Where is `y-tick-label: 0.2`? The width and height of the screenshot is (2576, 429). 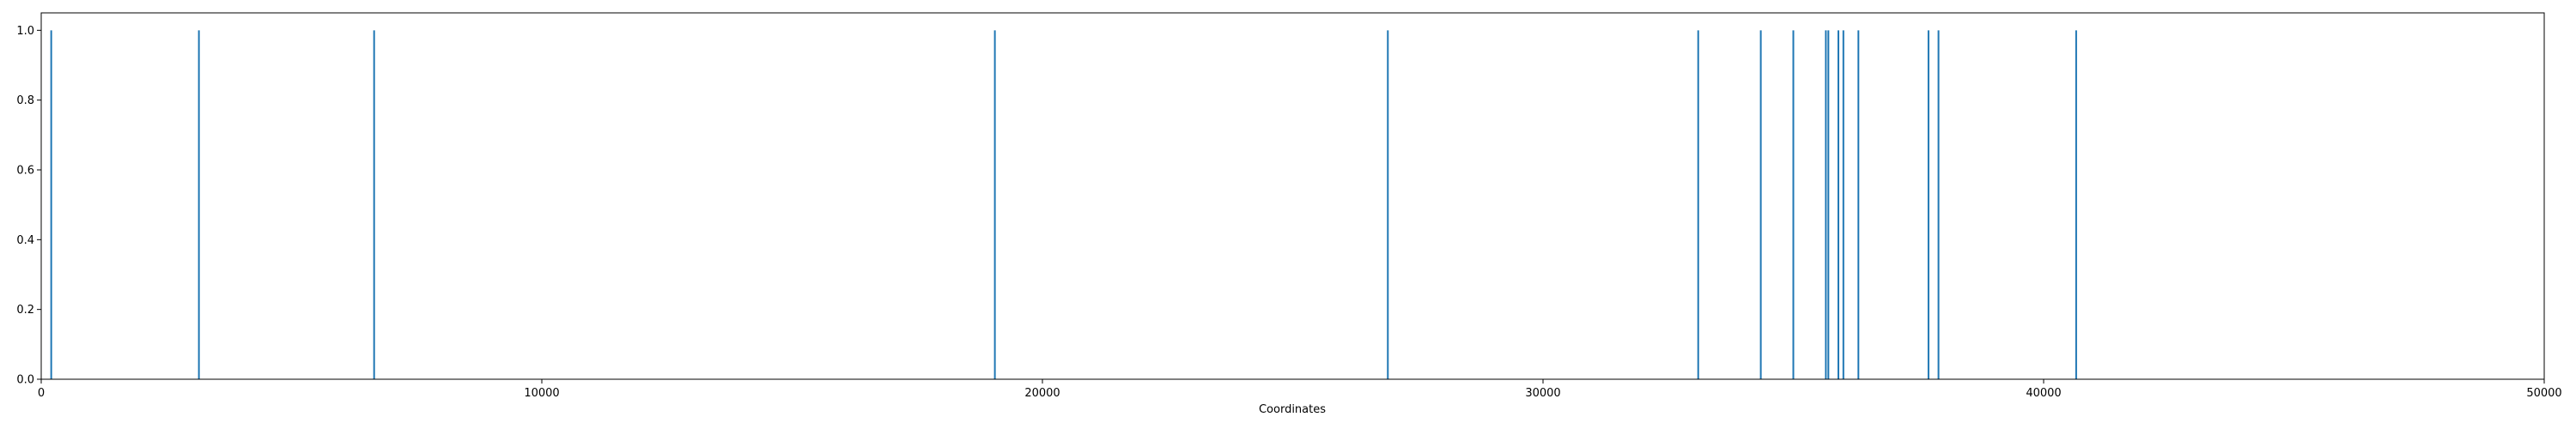
y-tick-label: 0.2 is located at coordinates (25, 310).